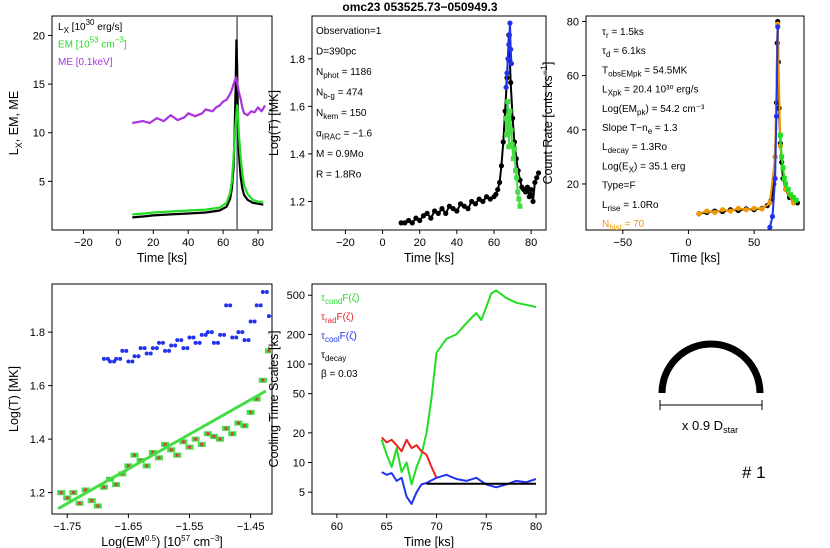  What do you see at coordinates (352, 113) in the screenshot?
I see `legend-text: = 150` at bounding box center [352, 113].